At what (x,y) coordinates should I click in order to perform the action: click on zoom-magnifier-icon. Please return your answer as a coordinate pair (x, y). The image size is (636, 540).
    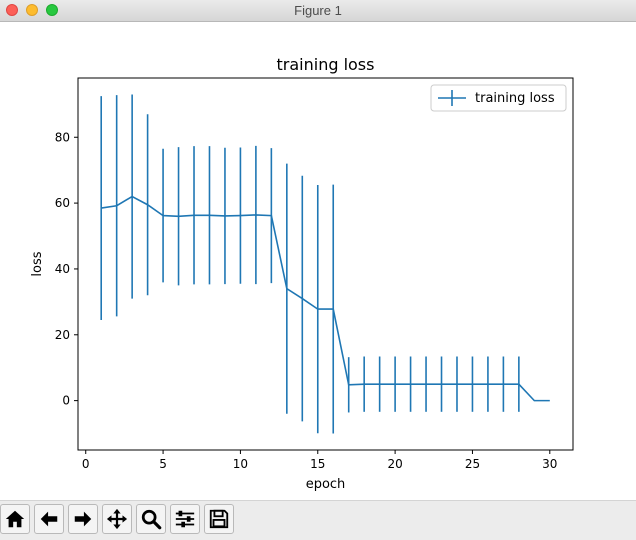
    Looking at the image, I should click on (151, 519).